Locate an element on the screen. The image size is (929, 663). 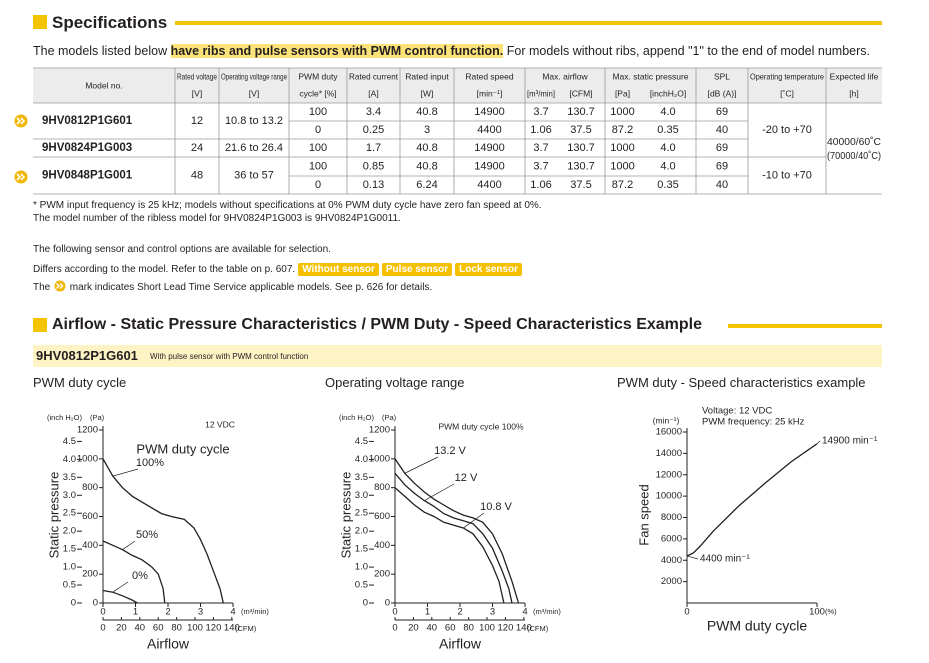
table-cell: 24 is located at coordinates (197, 148).